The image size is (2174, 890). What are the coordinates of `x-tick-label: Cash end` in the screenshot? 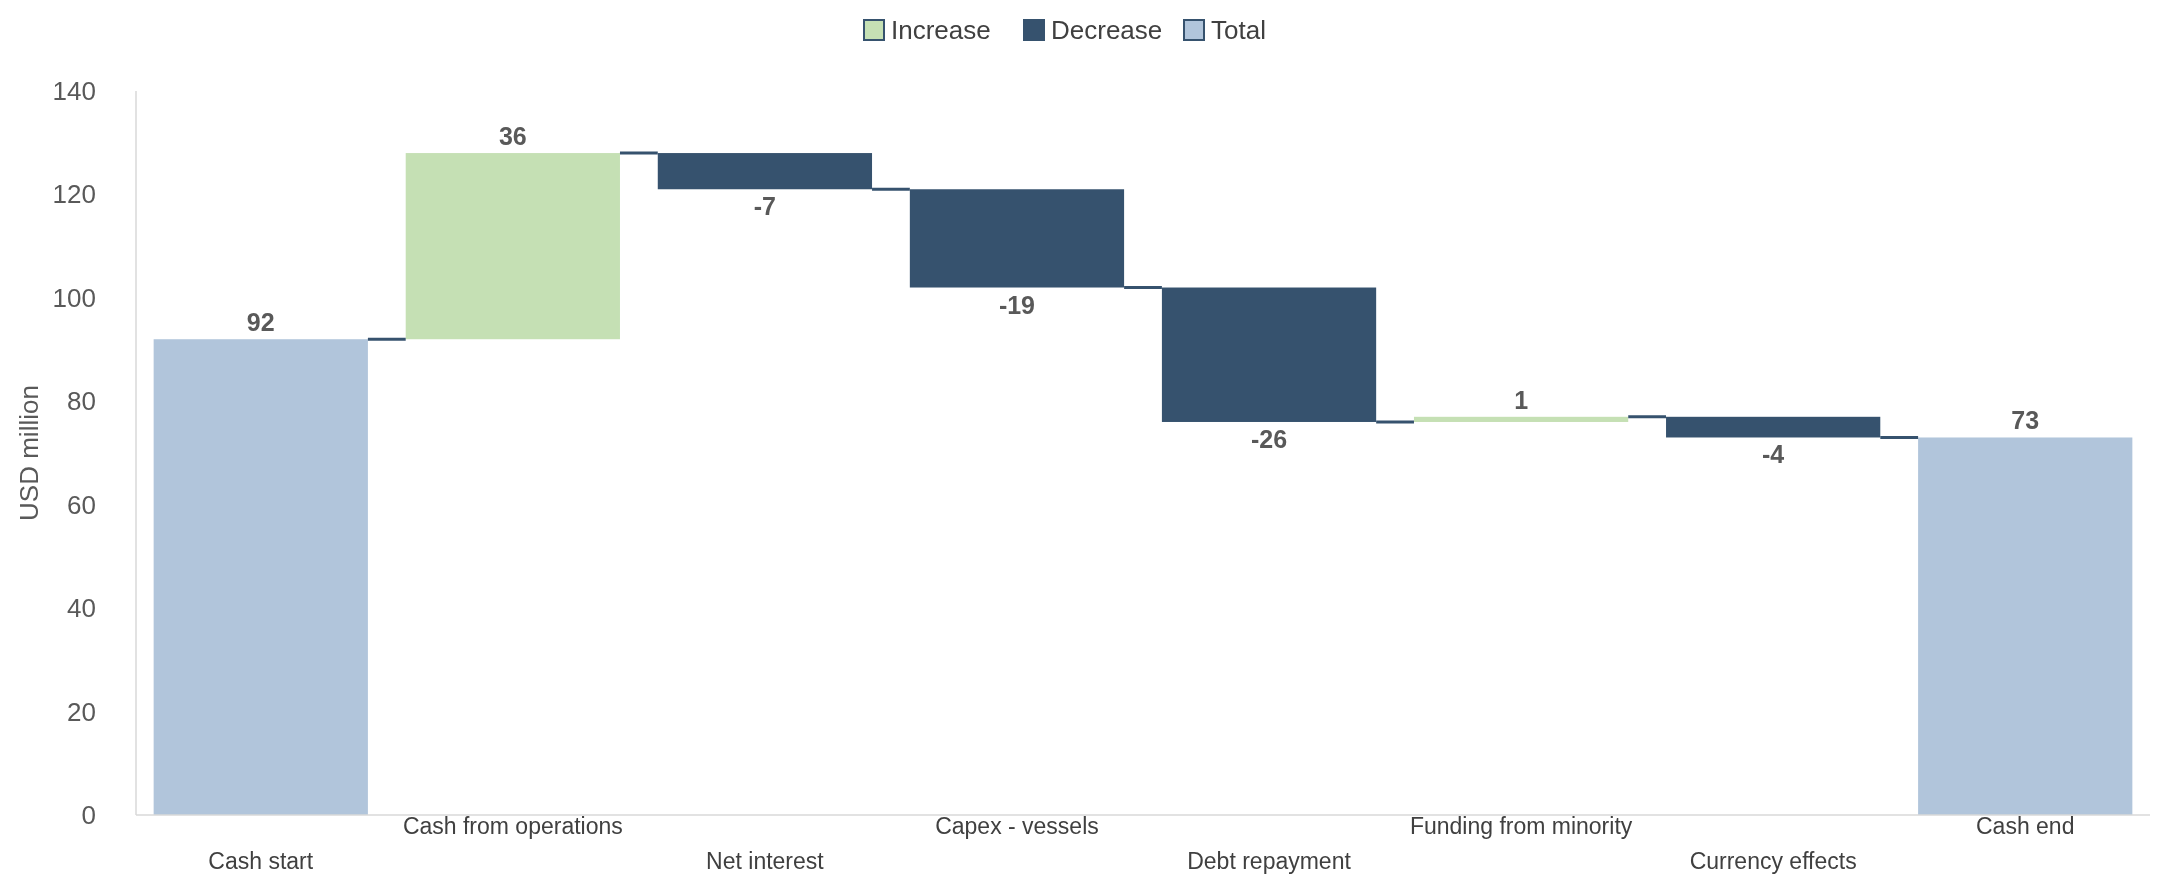 It's located at (2025, 826).